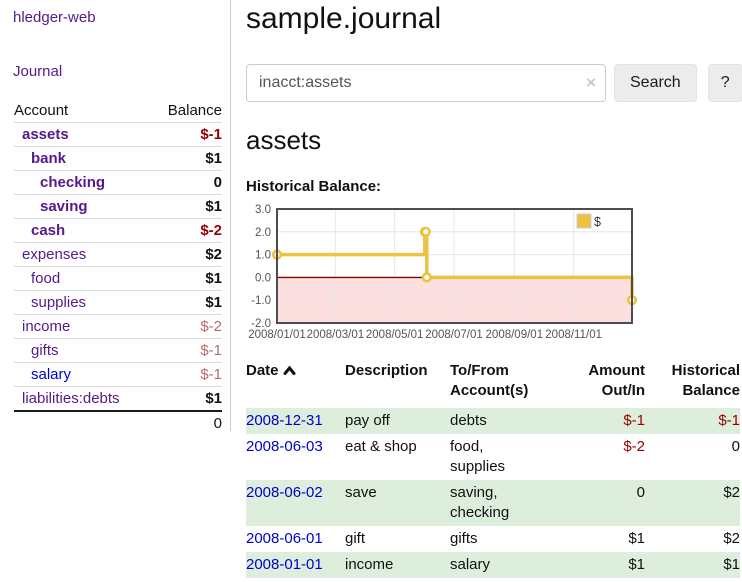  I want to click on register-cell-description: eat & shop, so click(381, 446).